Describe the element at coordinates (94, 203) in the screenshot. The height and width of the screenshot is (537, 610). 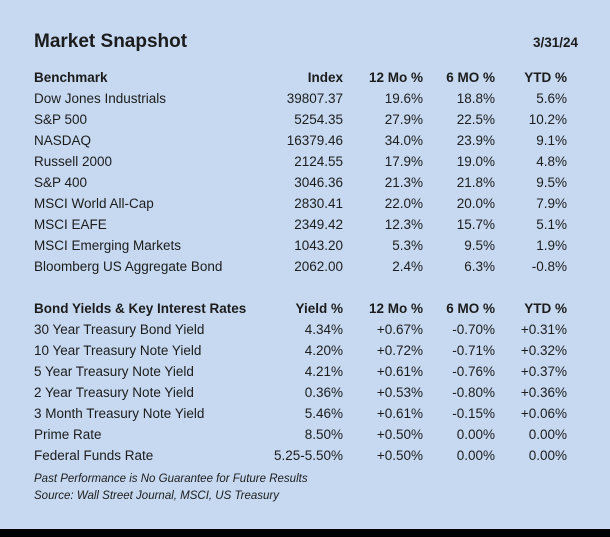
I see `row-label: MSCI World All-Cap` at that location.